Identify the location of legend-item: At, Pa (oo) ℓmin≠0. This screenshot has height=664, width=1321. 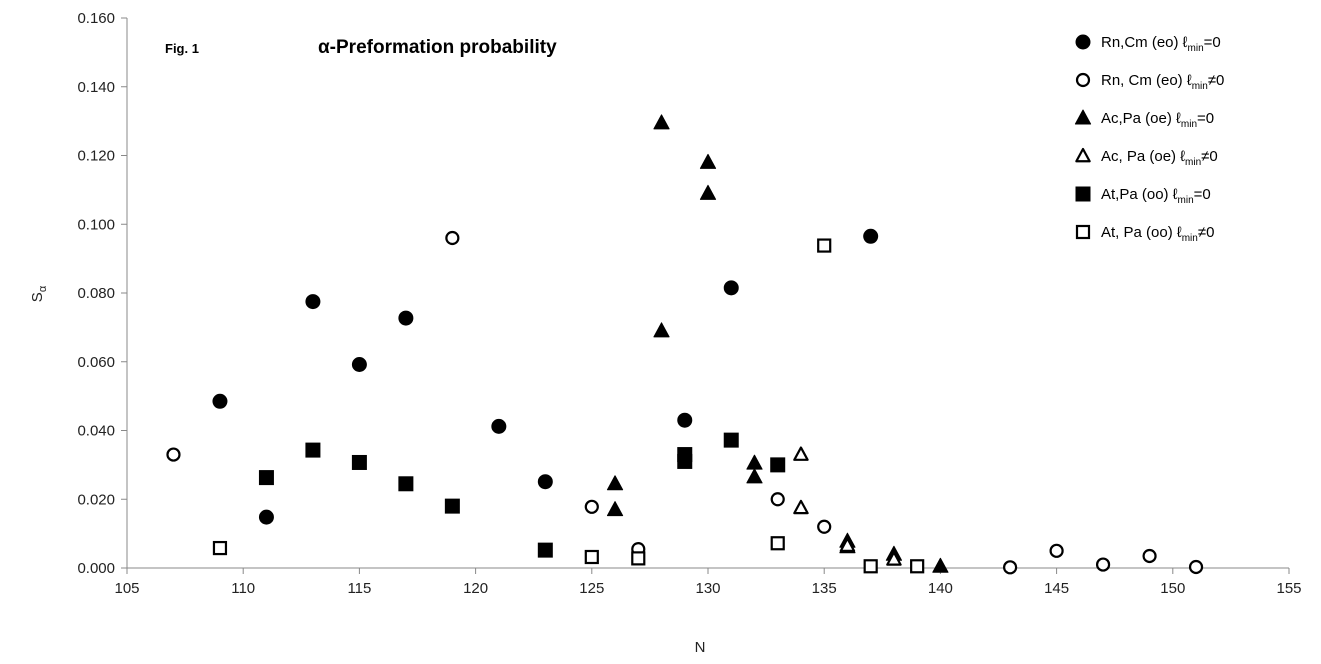
(1144, 234).